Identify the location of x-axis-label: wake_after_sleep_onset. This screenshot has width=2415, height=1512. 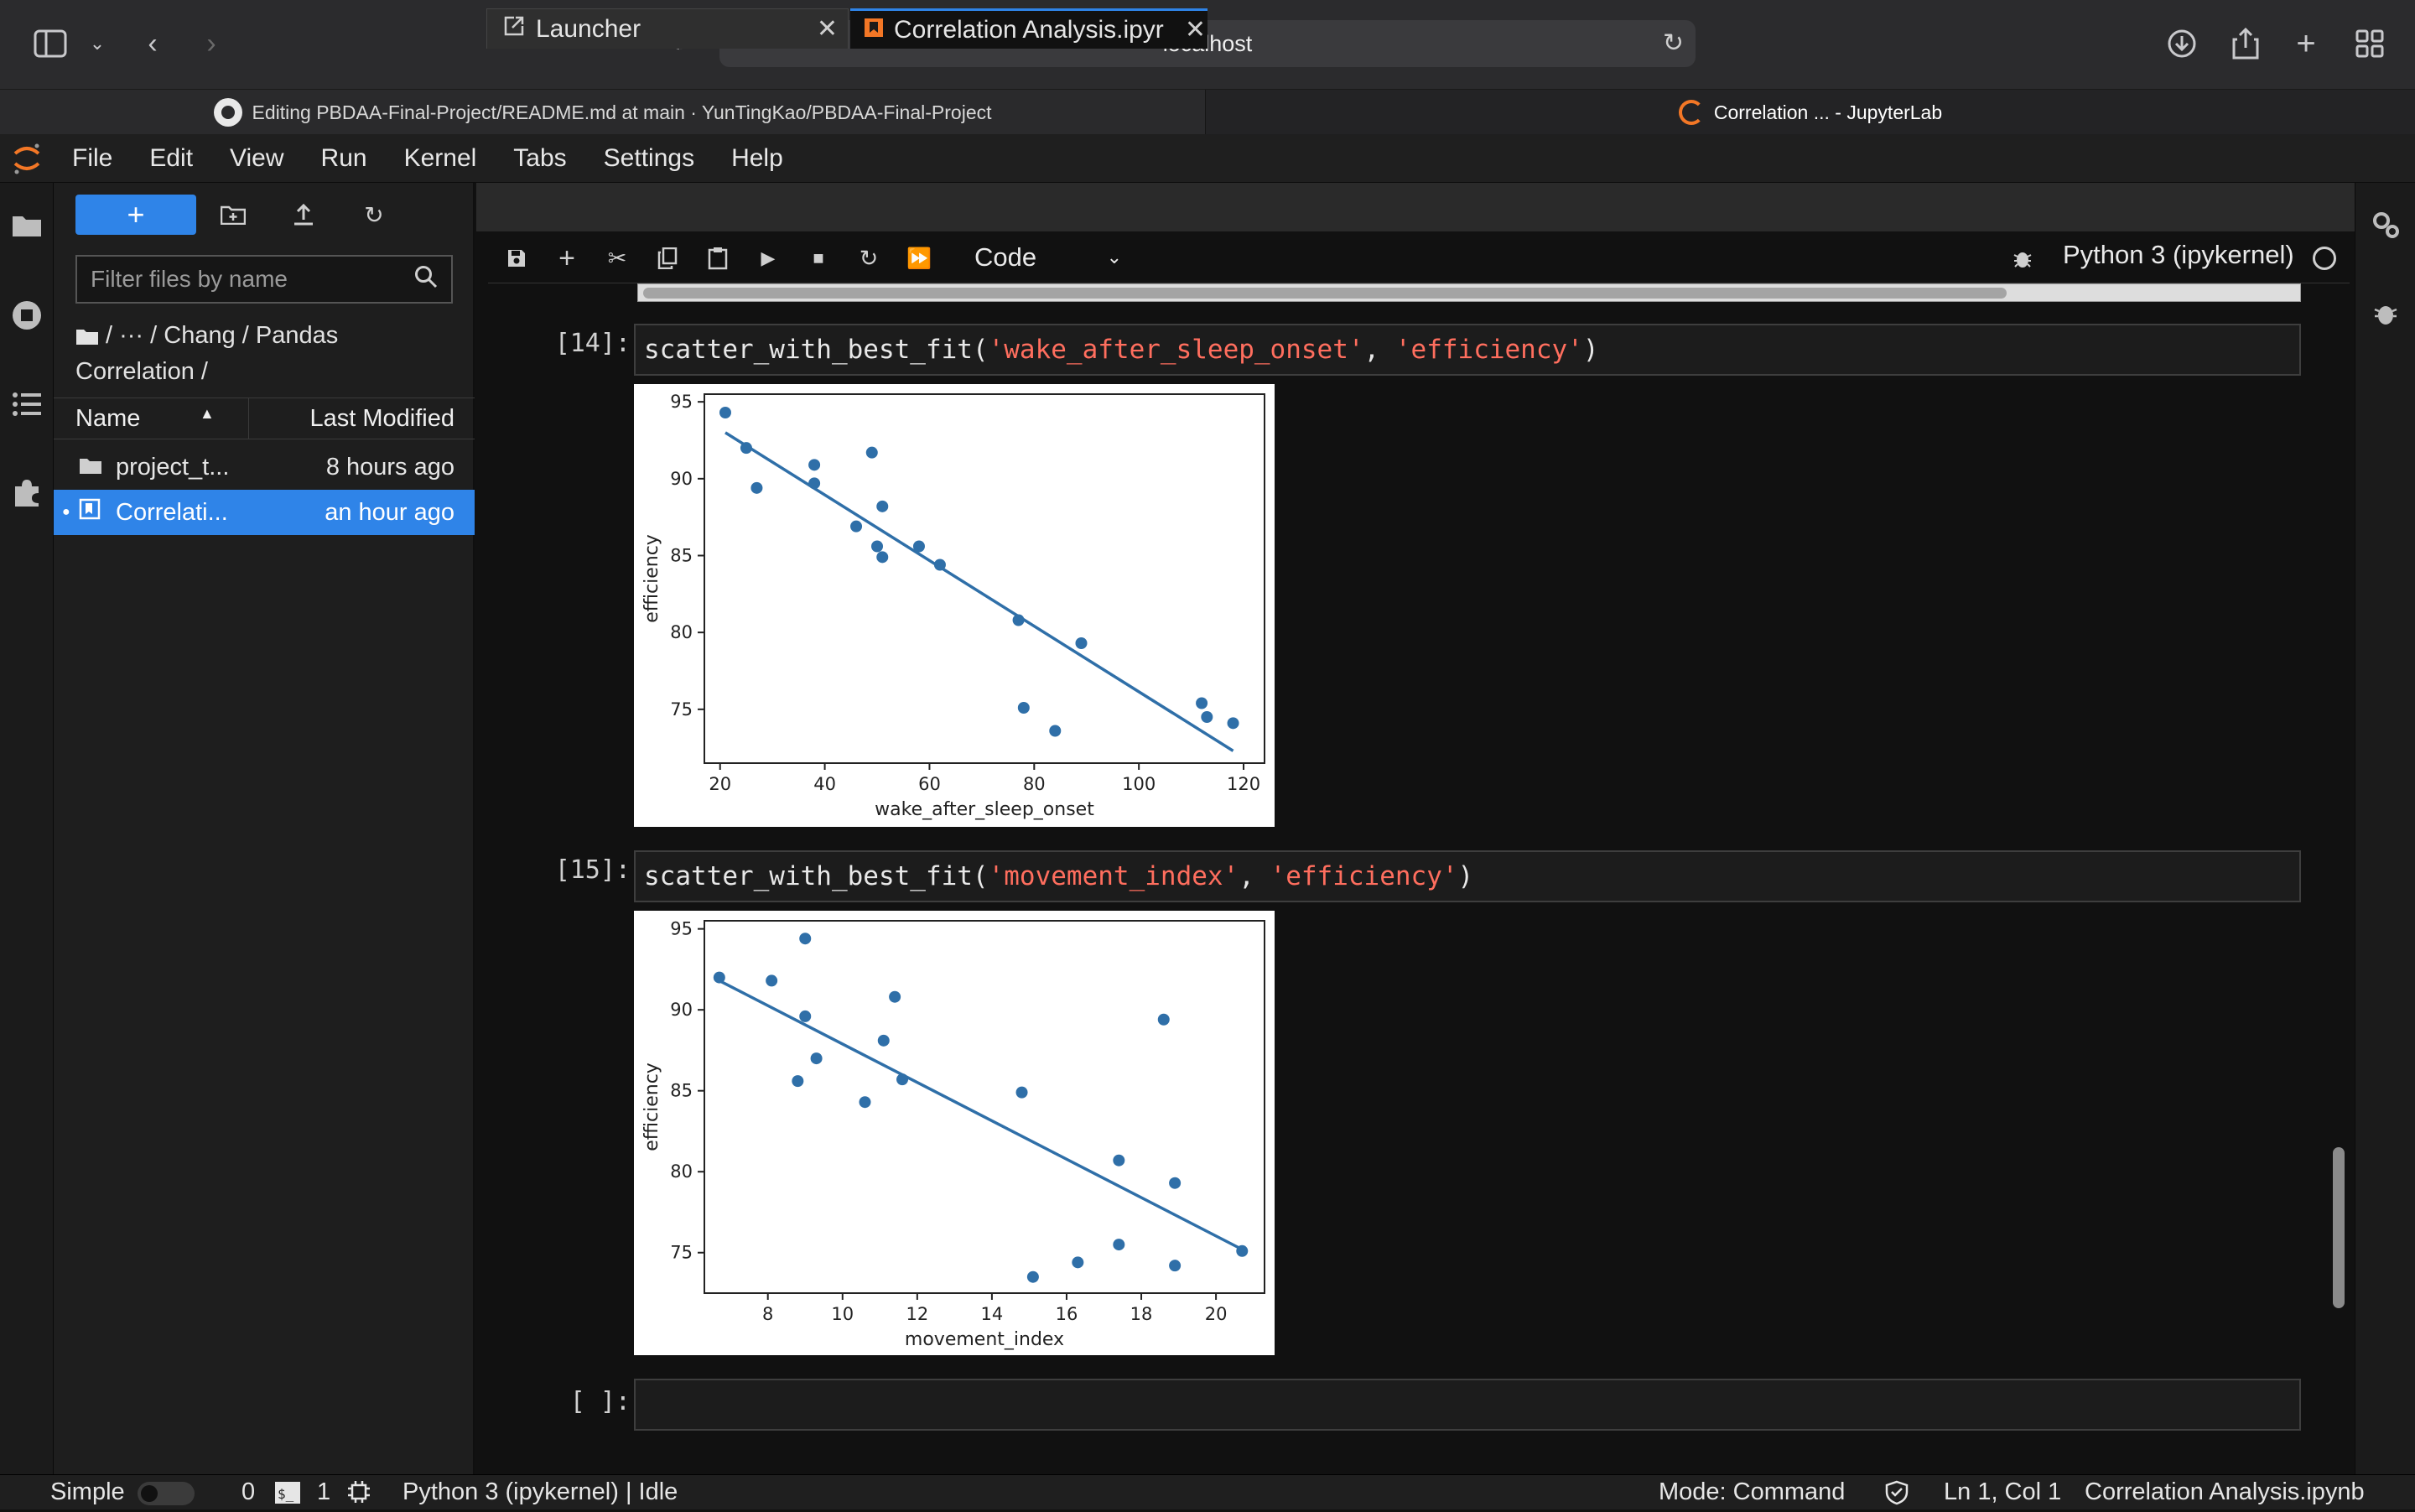
(984, 809).